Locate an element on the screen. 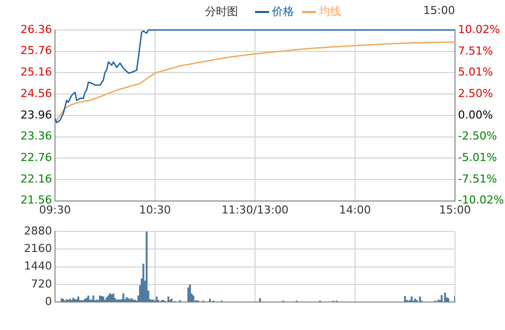 The width and height of the screenshot is (505, 330). y-tick-label: 23.36 is located at coordinates (36, 136).